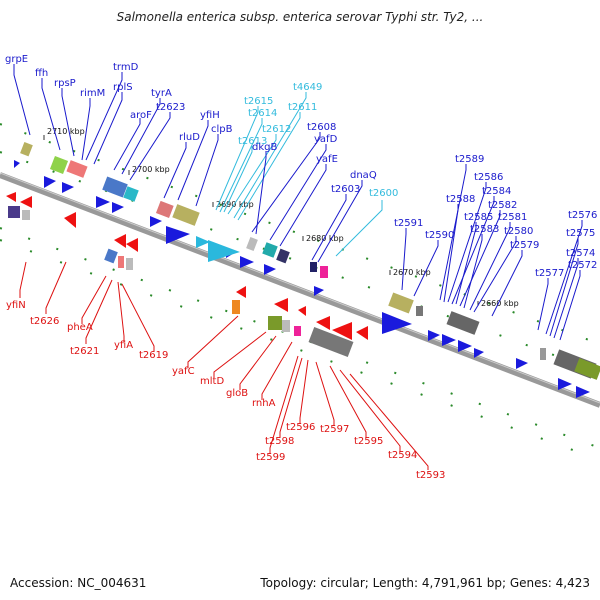 Image resolution: width=600 pixels, height=600 pixels. What do you see at coordinates (279, 441) in the screenshot?
I see `gene-label-t2598: t2598` at bounding box center [279, 441].